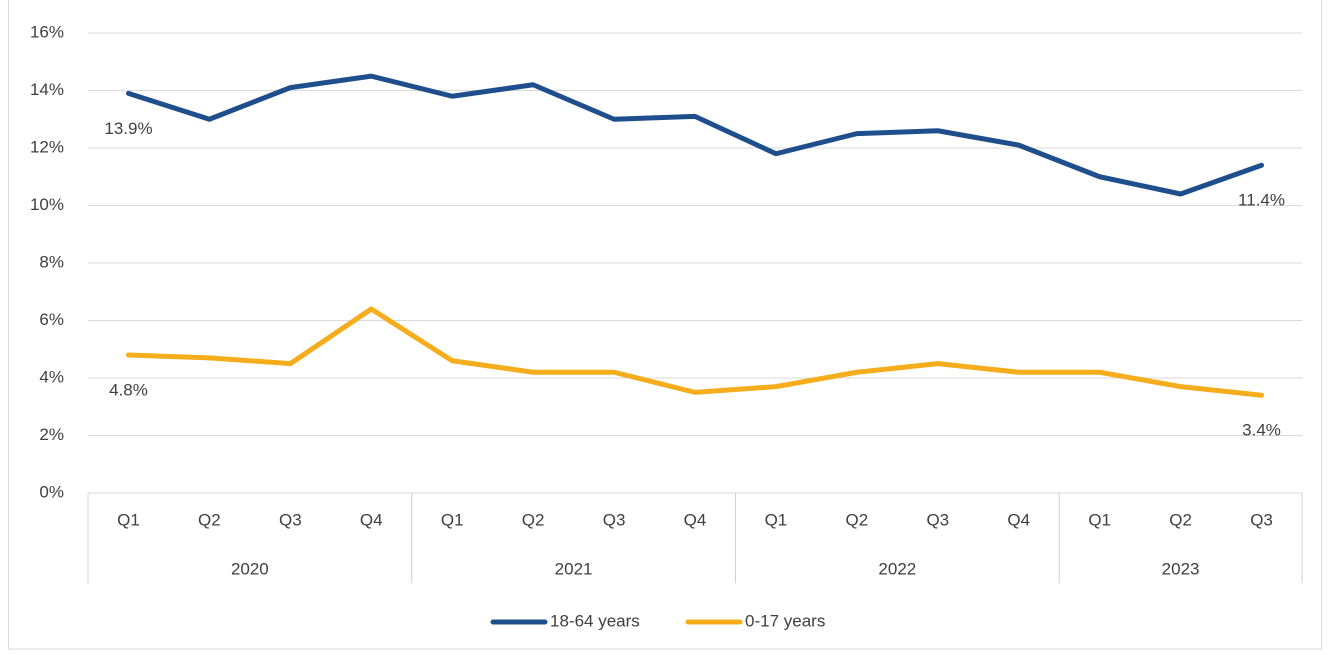  Describe the element at coordinates (1261, 200) in the screenshot. I see `data-label: 11.4%` at that location.